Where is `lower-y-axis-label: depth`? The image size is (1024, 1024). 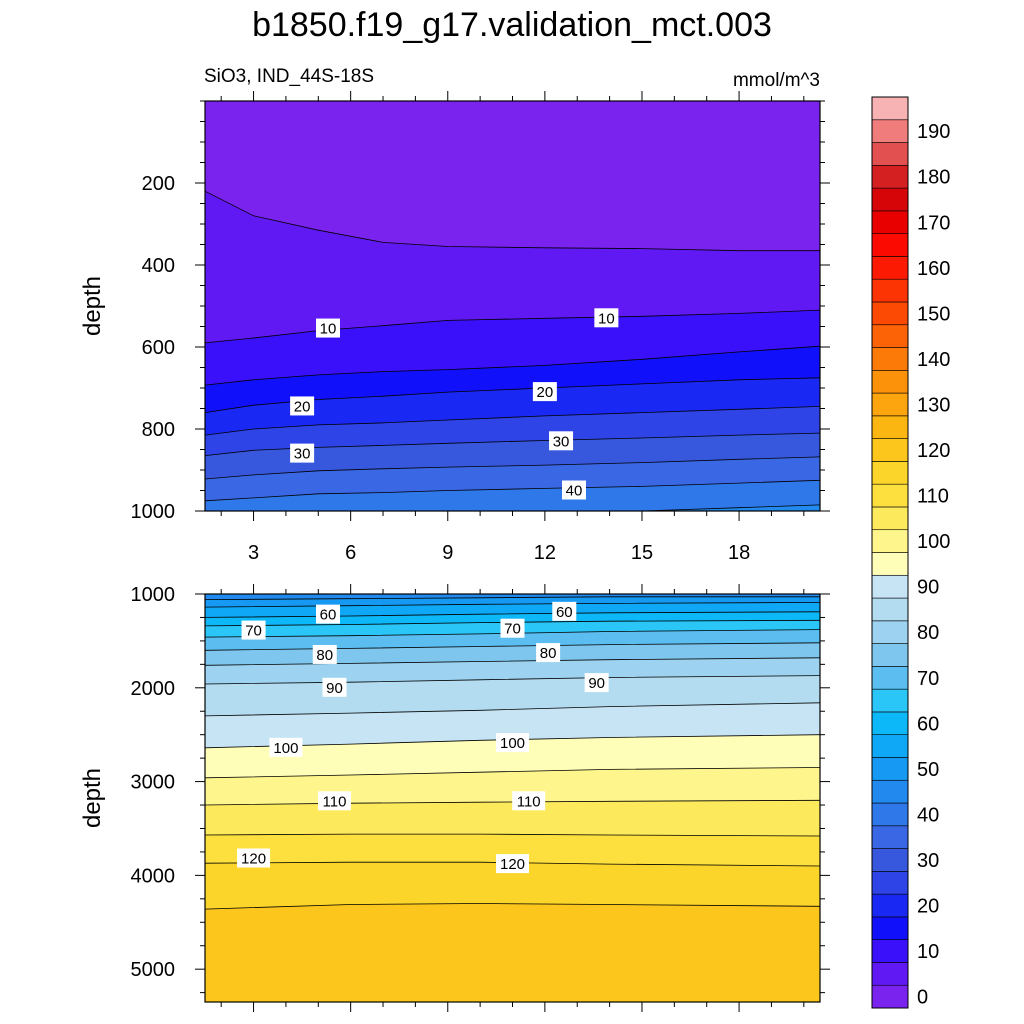
lower-y-axis-label: depth is located at coordinates (92, 798).